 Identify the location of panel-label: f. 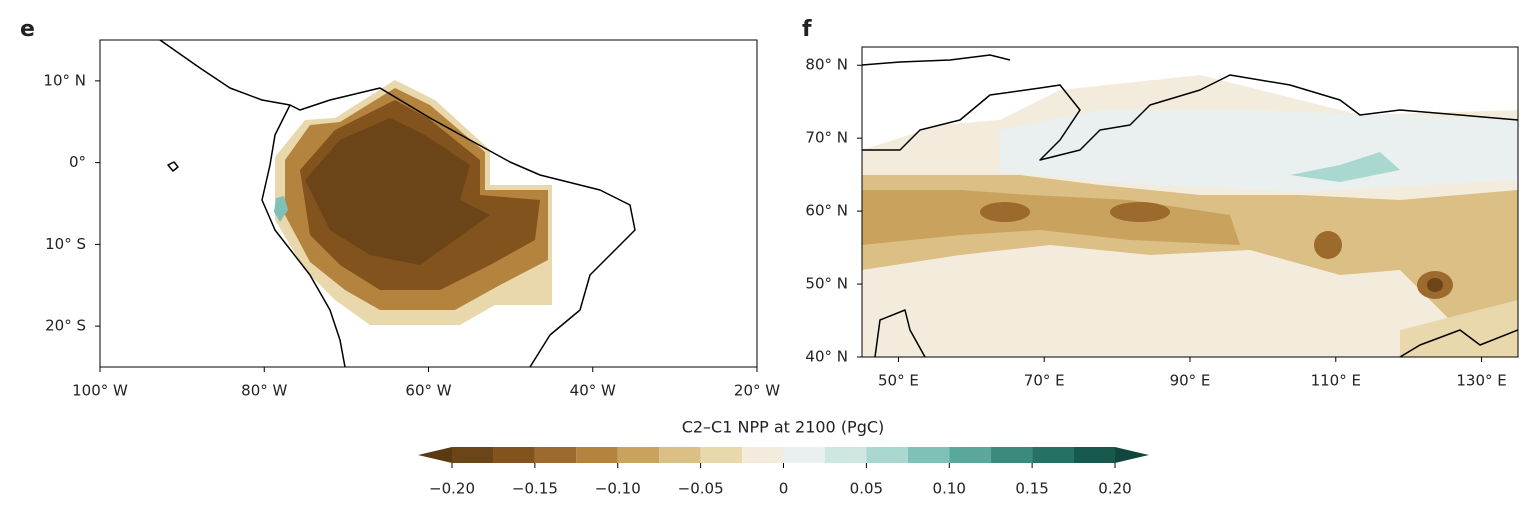
(807, 29).